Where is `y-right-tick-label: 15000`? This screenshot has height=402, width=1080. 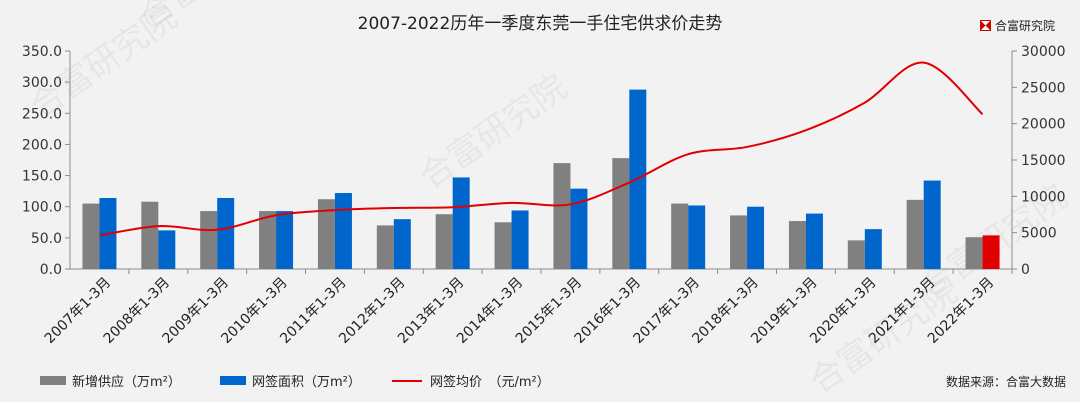 y-right-tick-label: 15000 is located at coordinates (1043, 161).